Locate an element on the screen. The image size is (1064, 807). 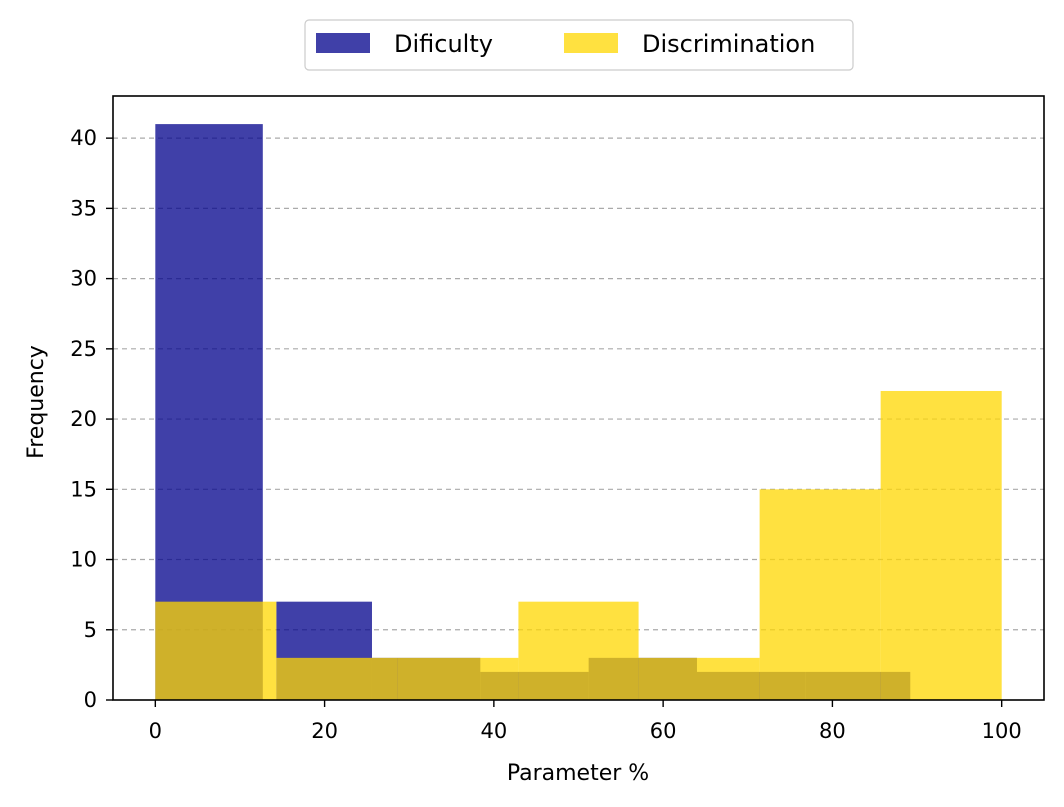
y-axis-ticks: 0 5 10 15 20 25 30 35 40 is located at coordinates (91, 419).